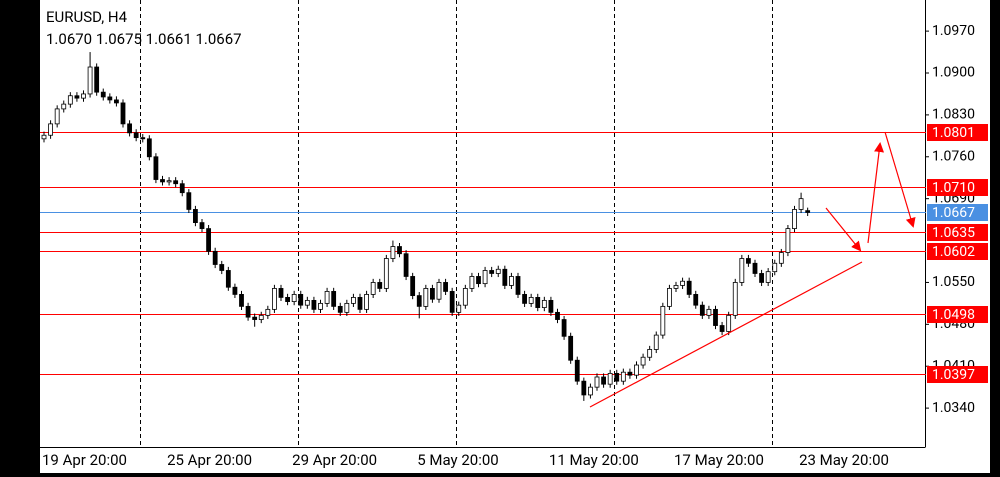 This screenshot has width=1000, height=477. I want to click on price-level-label: 1.0667, so click(953, 213).